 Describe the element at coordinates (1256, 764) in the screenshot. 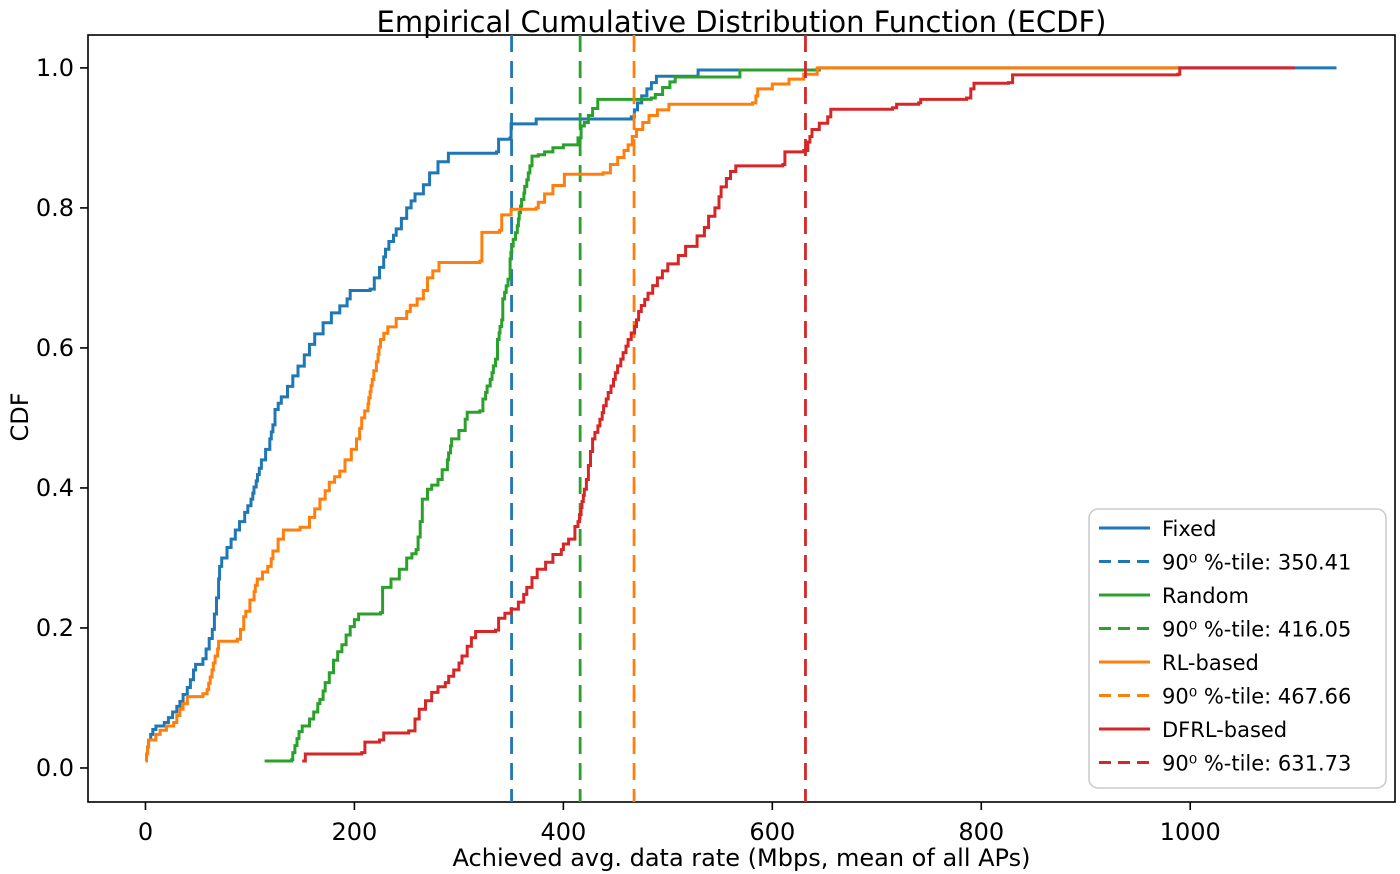

I see `legend-label: 90⁰ %-tile: 631.73` at that location.